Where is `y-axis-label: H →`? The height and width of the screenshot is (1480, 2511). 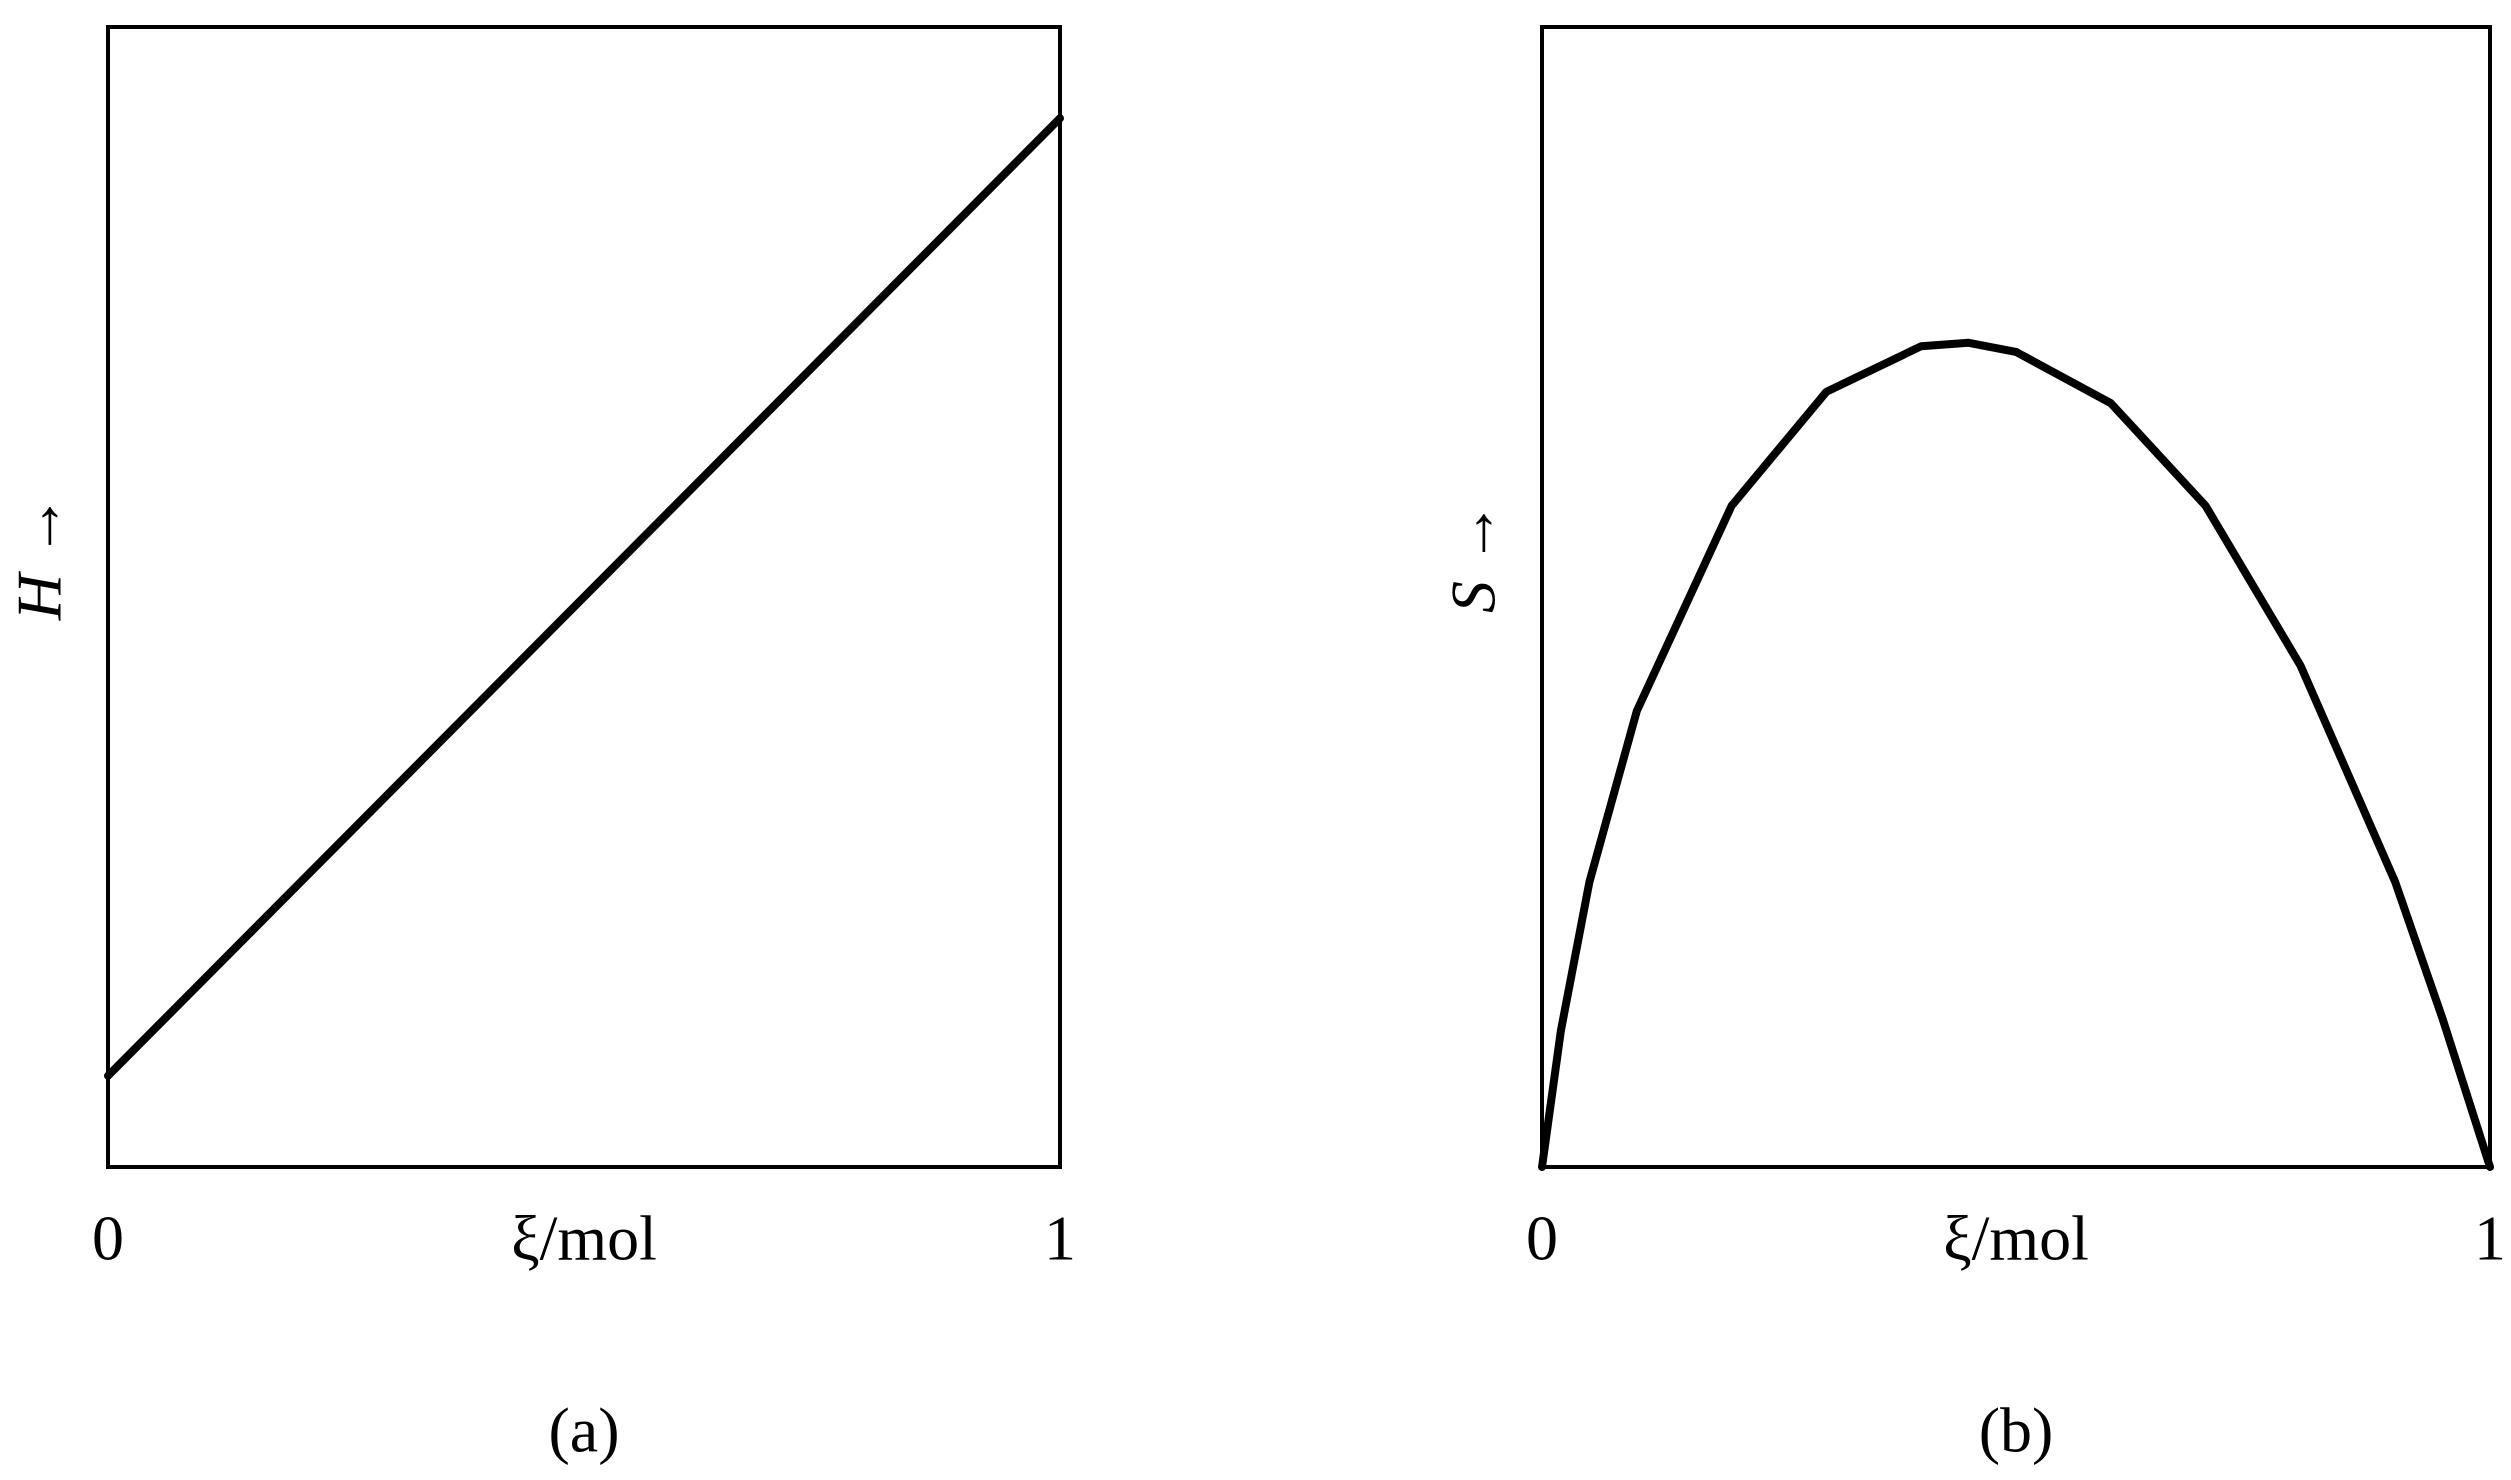
y-axis-label: H → is located at coordinates (39, 557).